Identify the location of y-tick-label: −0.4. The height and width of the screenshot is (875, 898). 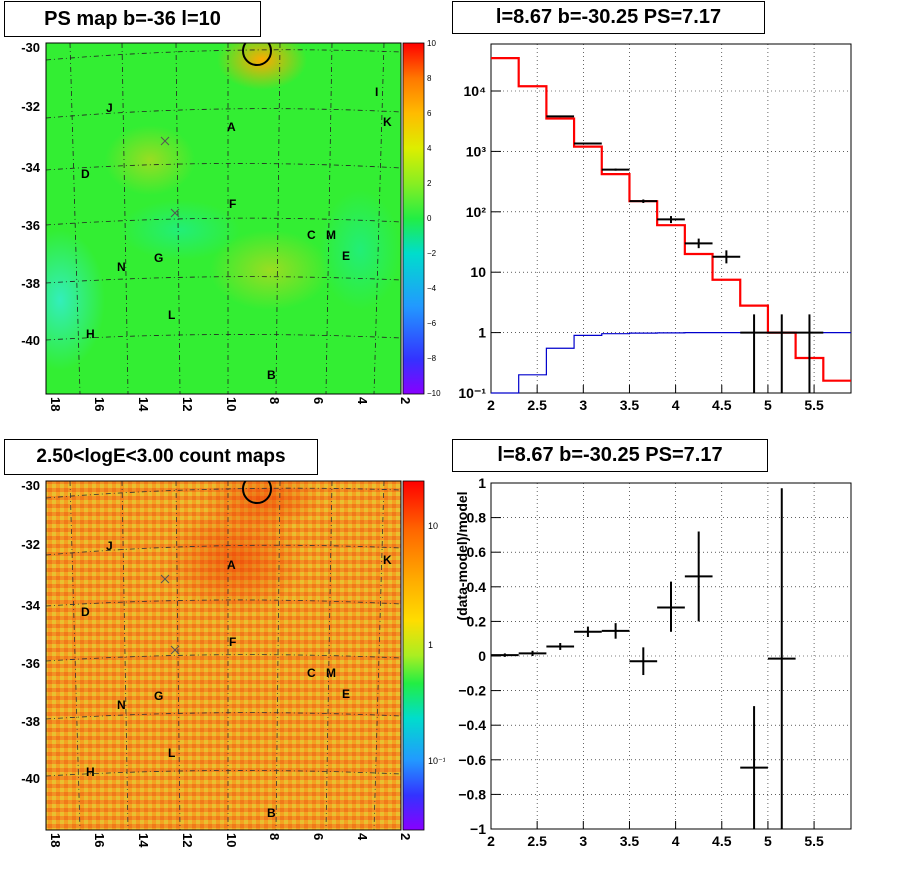
(472, 725).